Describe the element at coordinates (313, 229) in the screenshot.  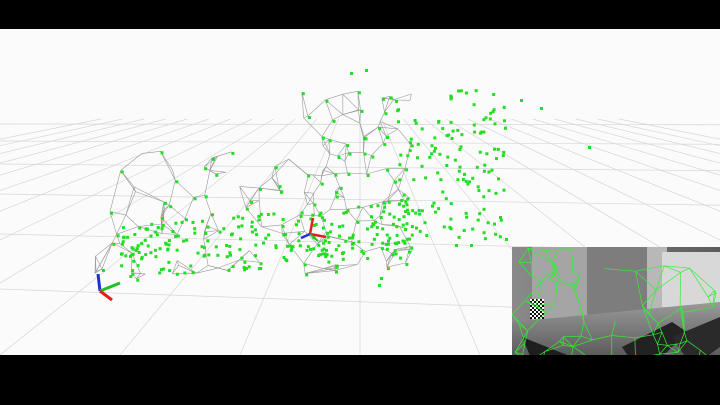
I see `camera-pose-icon` at that location.